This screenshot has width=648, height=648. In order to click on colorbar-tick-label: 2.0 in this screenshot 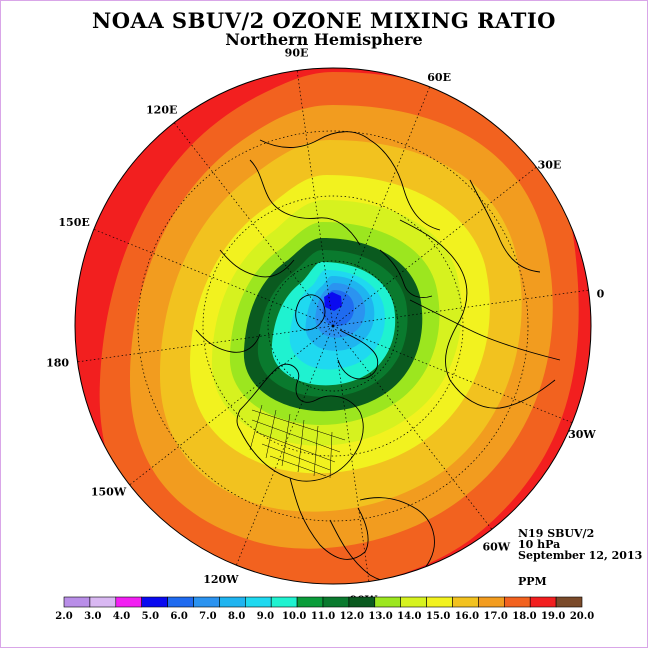, I will do `click(63, 616)`.